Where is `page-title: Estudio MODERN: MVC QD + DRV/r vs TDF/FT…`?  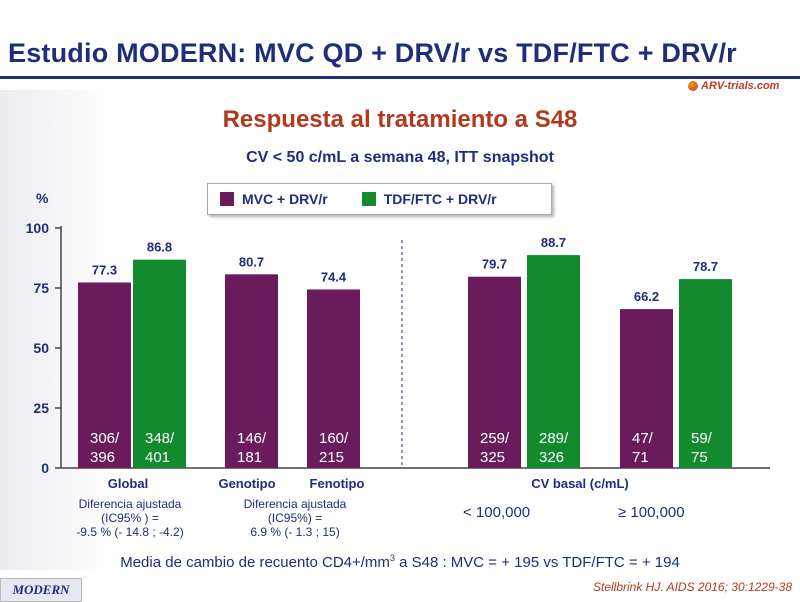
page-title: Estudio MODERN: MVC QD + DRV/r vs TDF/FT… is located at coordinates (372, 53).